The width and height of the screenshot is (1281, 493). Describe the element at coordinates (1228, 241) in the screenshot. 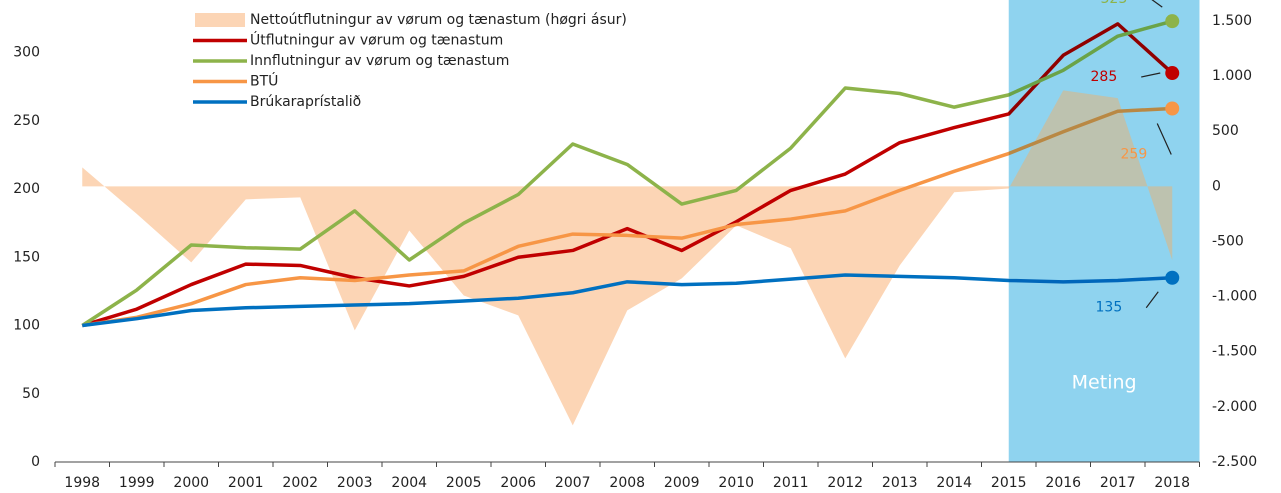

I see `y2-tick-label: -500` at that location.